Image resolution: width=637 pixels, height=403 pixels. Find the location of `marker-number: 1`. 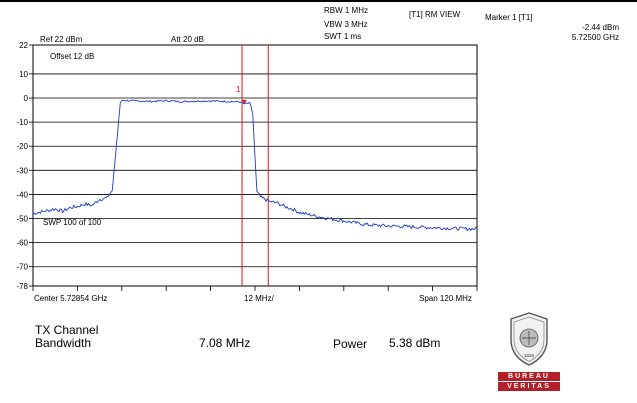

marker-number: 1 is located at coordinates (238, 89).